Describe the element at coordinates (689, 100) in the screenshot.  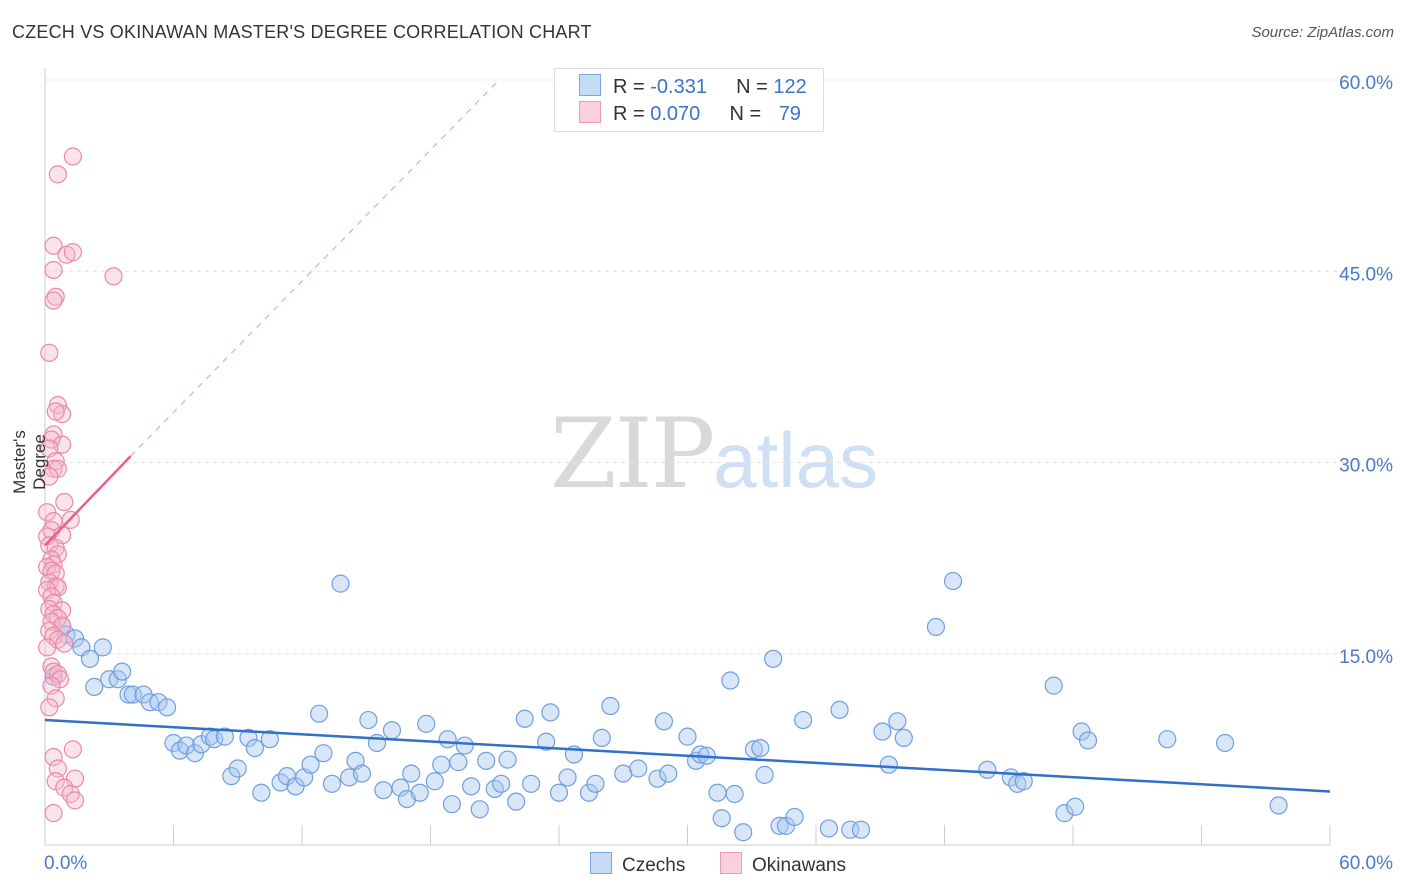
I see `legend-box: R = -0.331 N = 122 R = 0.070 N = 79` at that location.